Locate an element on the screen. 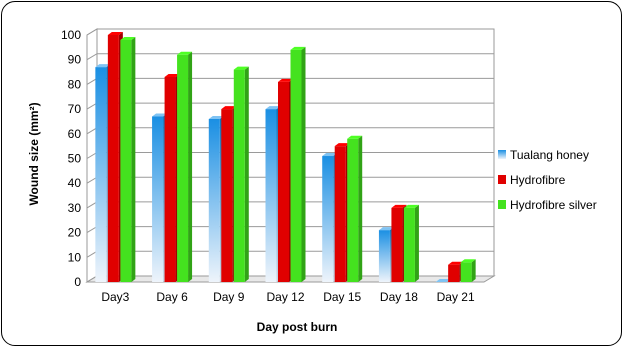 The height and width of the screenshot is (346, 625). x-tick-label: Day 9 is located at coordinates (229, 297).